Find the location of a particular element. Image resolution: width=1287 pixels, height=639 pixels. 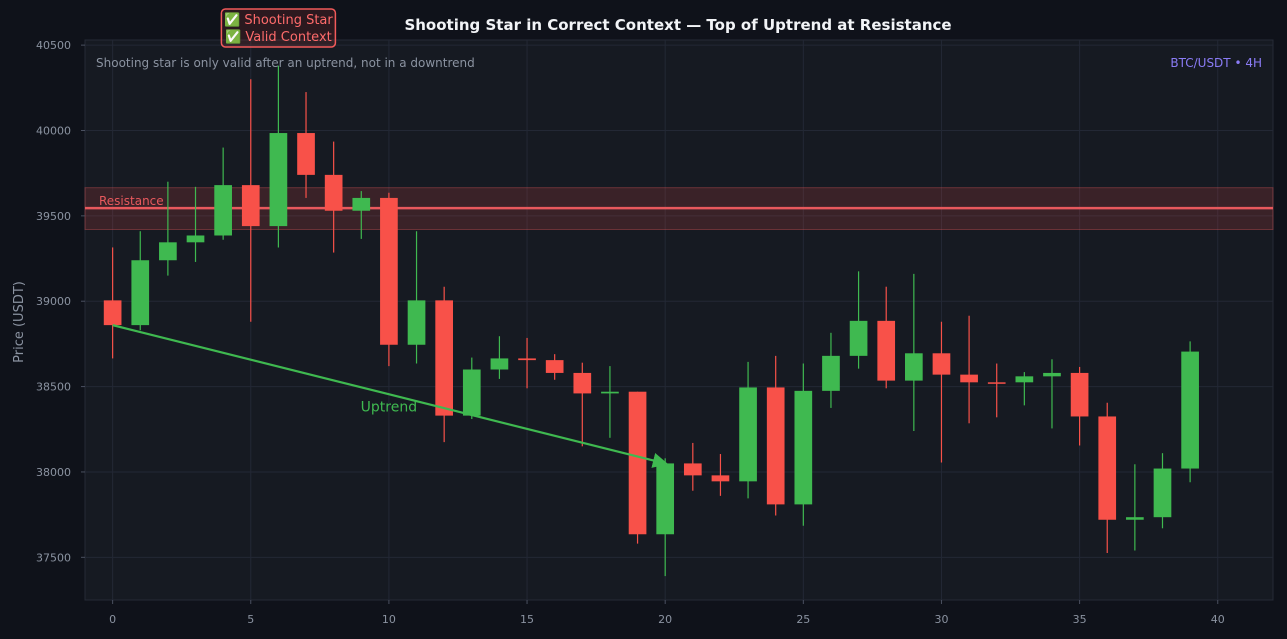

x-tick-label: 20 is located at coordinates (665, 619).